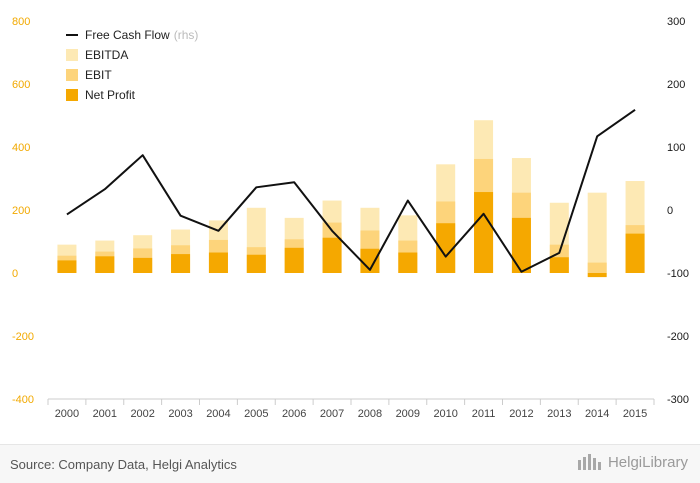 The height and width of the screenshot is (483, 700). What do you see at coordinates (67, 414) in the screenshot?
I see `x-tick-label: 2000` at bounding box center [67, 414].